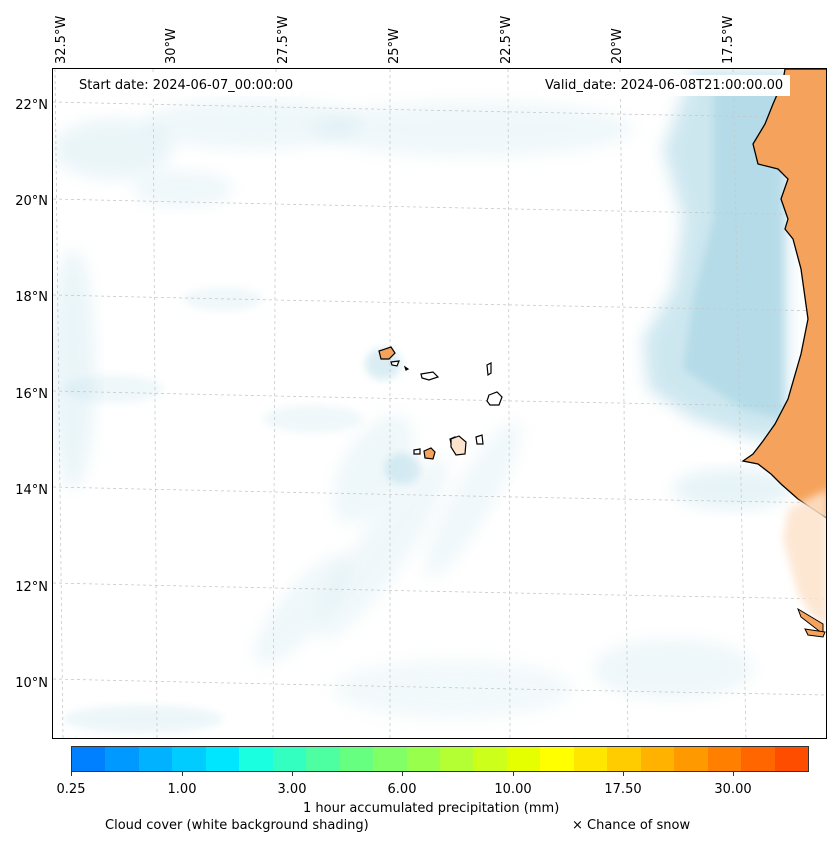 The width and height of the screenshot is (837, 844). I want to click on lat-label-20n: 20°N, so click(31, 201).